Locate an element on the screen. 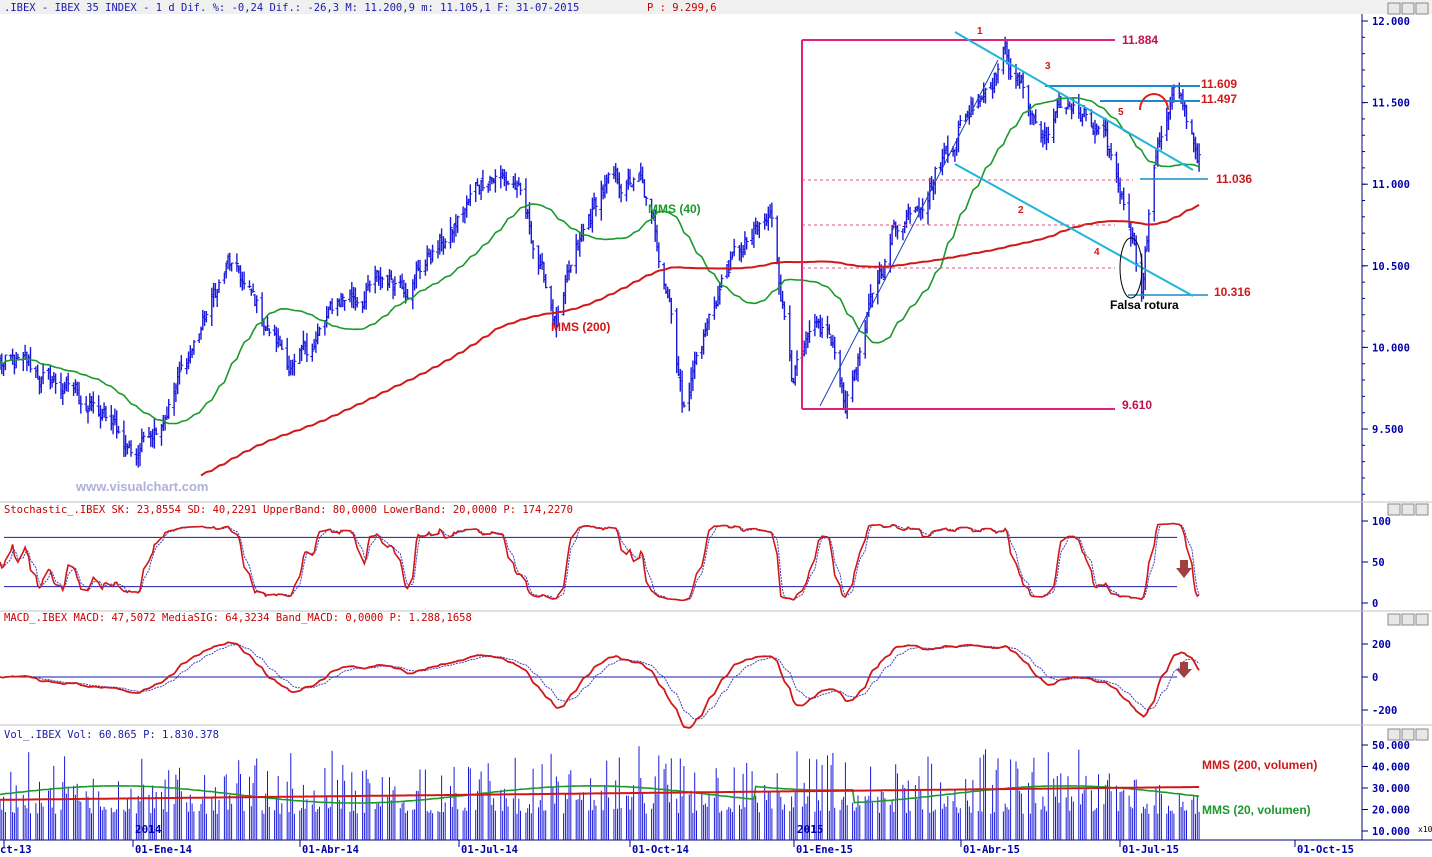 The width and height of the screenshot is (1432, 857). pivot-label: 2 is located at coordinates (1021, 210).